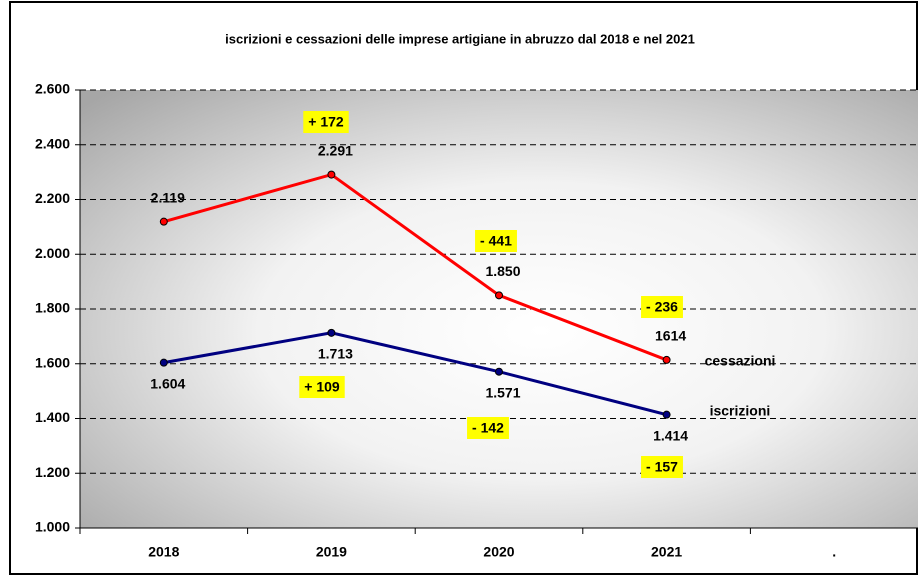  Describe the element at coordinates (52, 417) in the screenshot. I see `y-tick-label: 1.400` at that location.